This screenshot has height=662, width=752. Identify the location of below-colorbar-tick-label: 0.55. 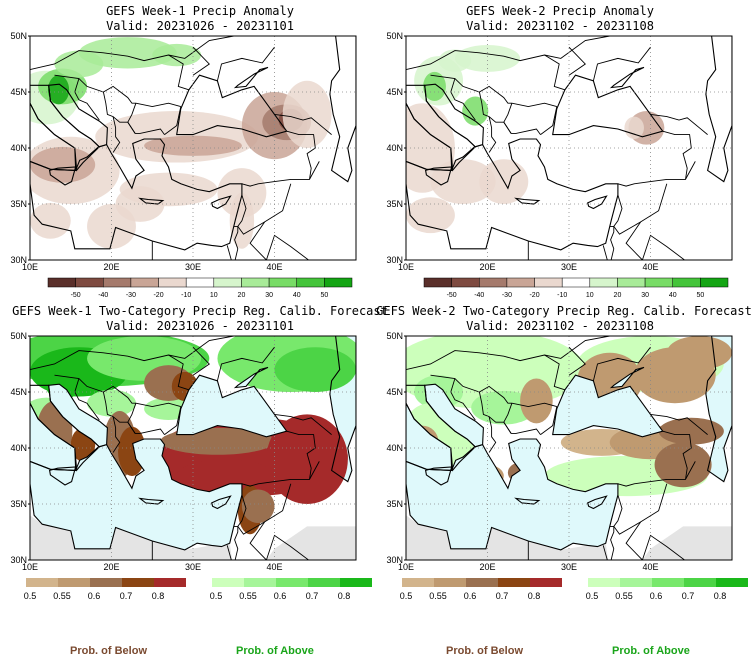
(62, 595).